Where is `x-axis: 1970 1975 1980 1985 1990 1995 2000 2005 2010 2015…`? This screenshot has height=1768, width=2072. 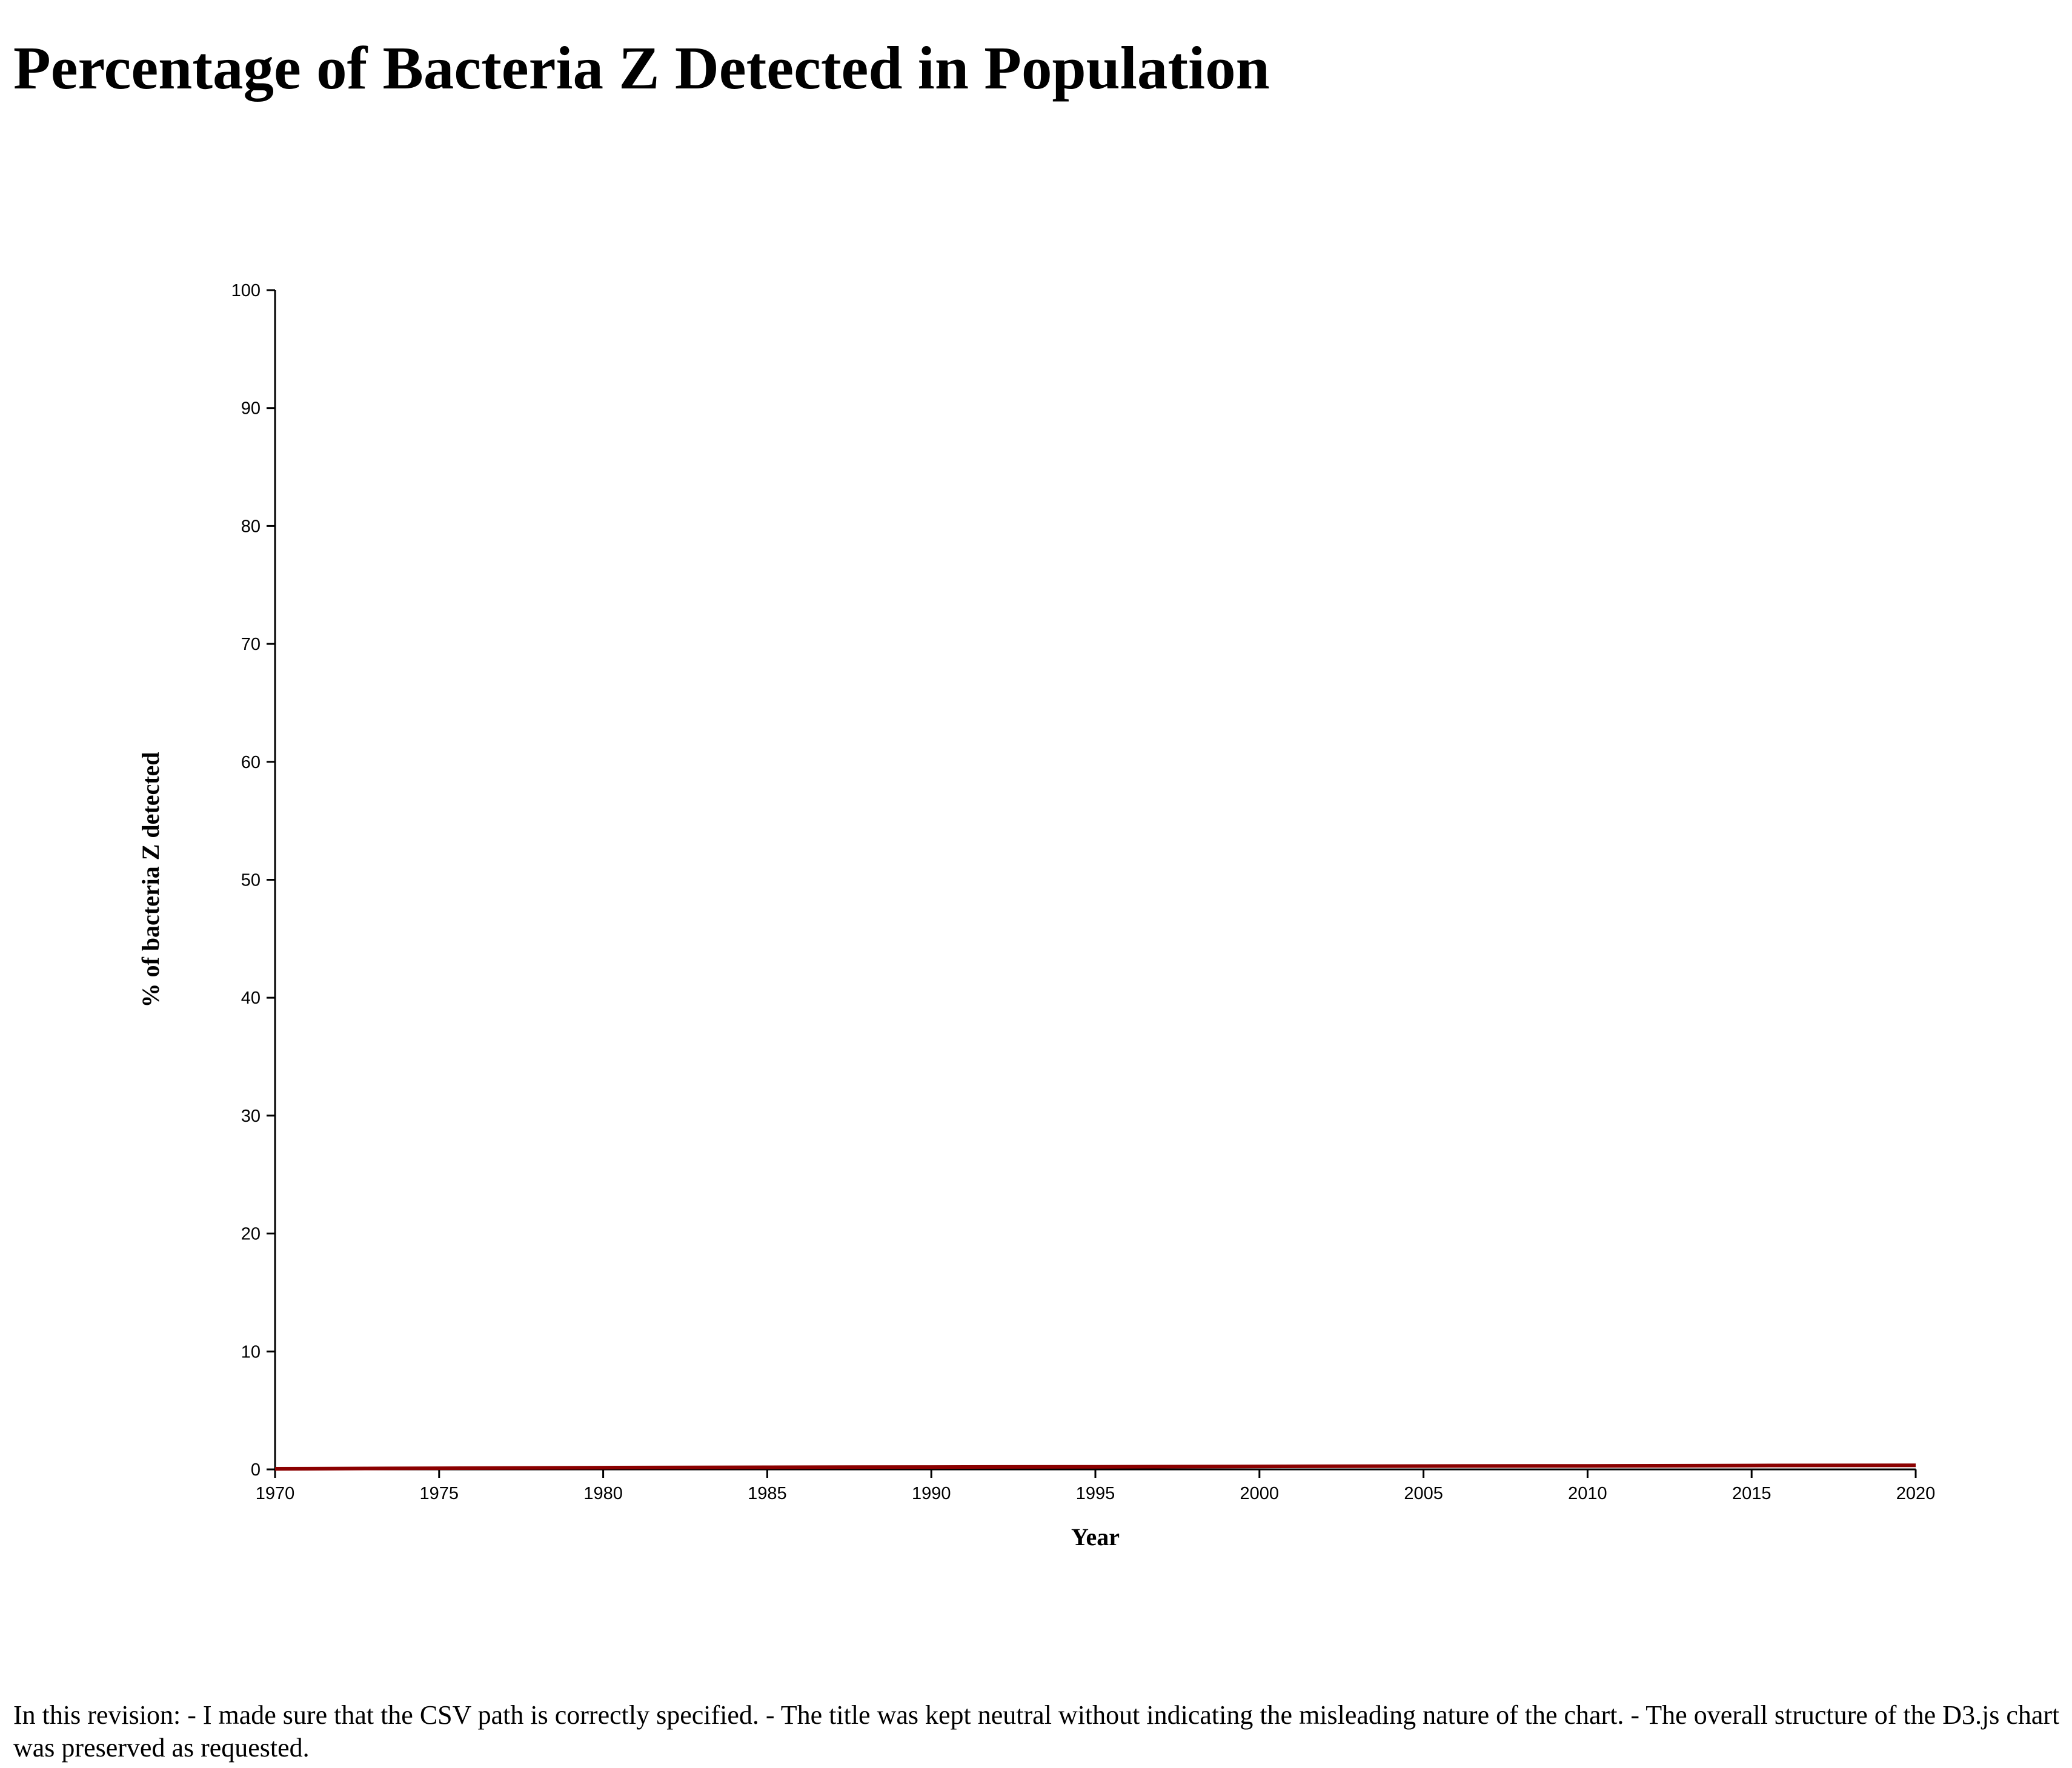
x-axis: 1970 1975 1980 1985 1990 1995 2000 2005 2010 2015… is located at coordinates (1096, 1485).